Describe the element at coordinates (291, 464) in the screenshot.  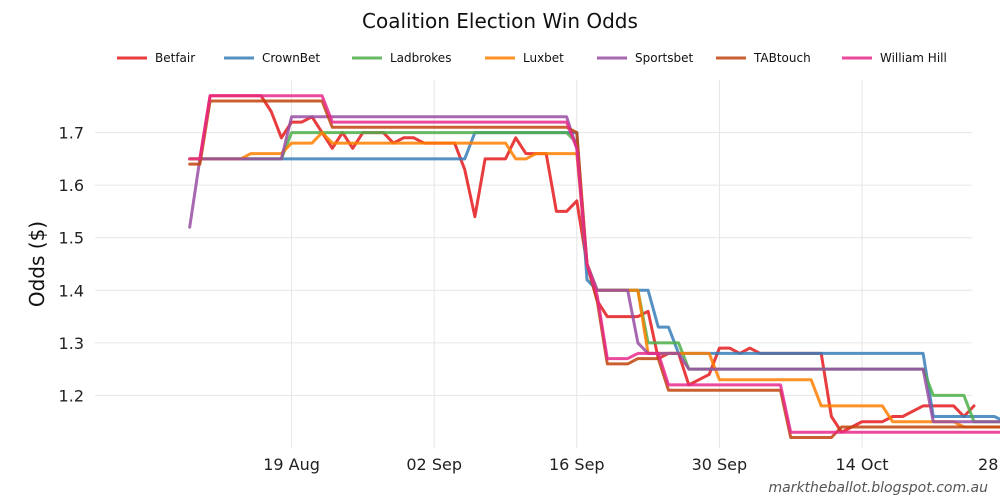
I see `x-tick-label: 19 Aug` at that location.